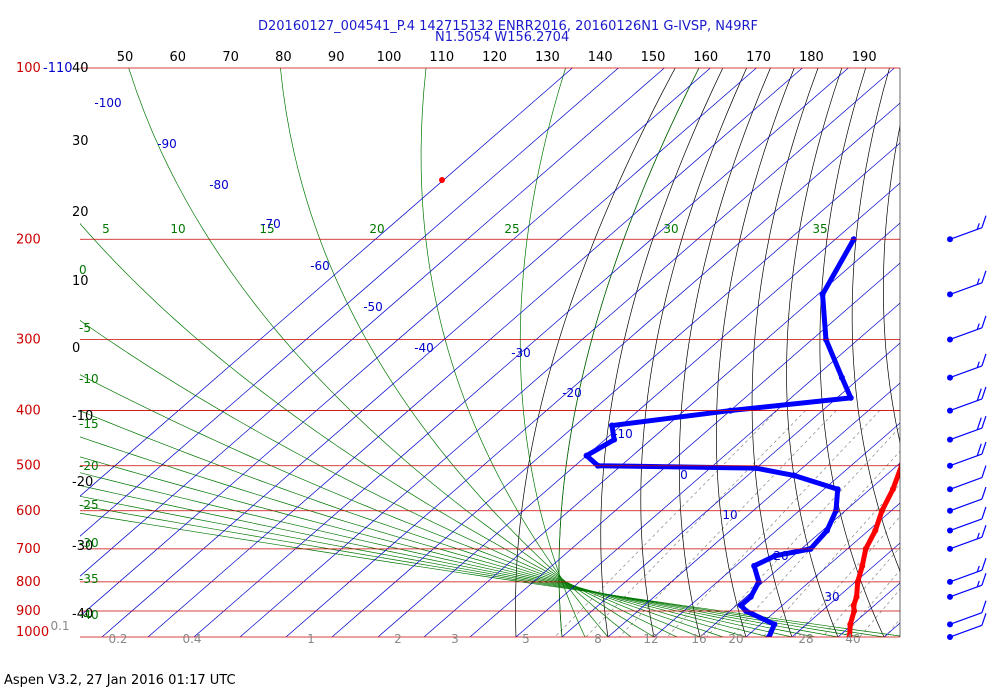  I want to click on moist-adiabat-top-label: 30, so click(670, 229).